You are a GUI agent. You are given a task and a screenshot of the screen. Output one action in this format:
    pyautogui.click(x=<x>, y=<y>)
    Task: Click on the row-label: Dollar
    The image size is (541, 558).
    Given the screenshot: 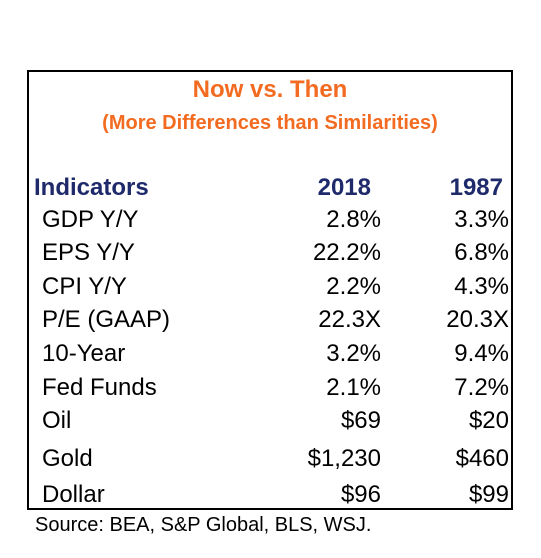 What is the action you would take?
    pyautogui.click(x=73, y=494)
    